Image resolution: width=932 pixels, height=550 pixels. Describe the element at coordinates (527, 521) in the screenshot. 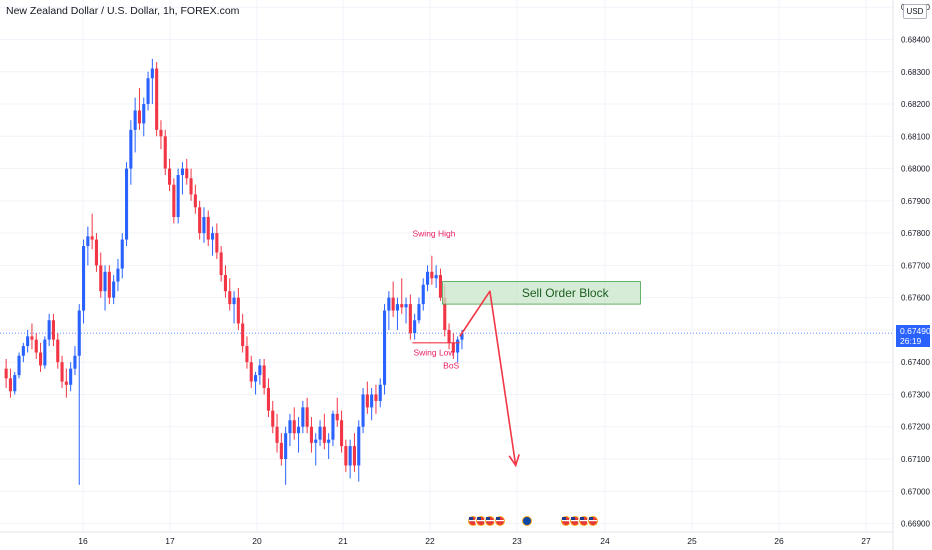

I see `moon-icon-disc` at that location.